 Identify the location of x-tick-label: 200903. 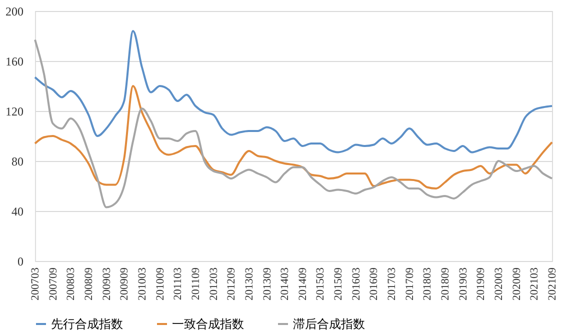
(106, 283).